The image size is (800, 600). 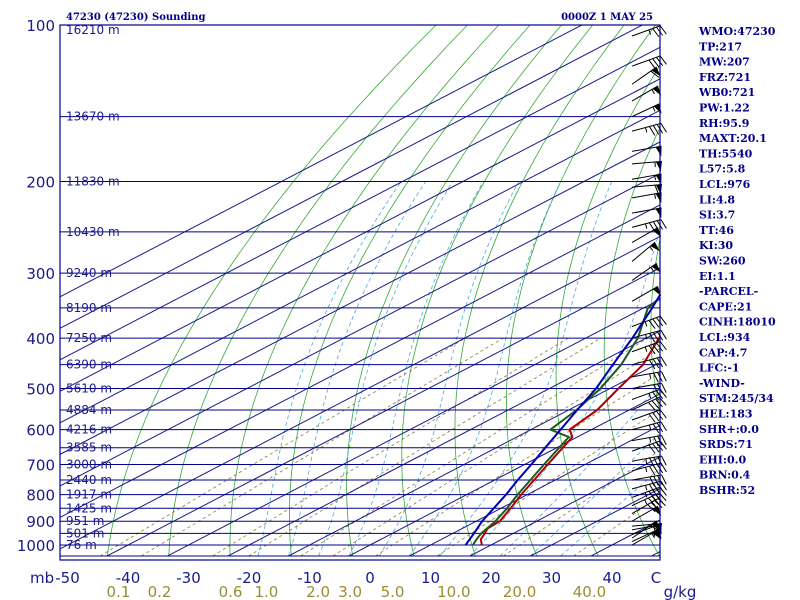 I want to click on pressure-labels: 100 200 300 400 500 600 700 800 900 1000, so click(x=36, y=286).